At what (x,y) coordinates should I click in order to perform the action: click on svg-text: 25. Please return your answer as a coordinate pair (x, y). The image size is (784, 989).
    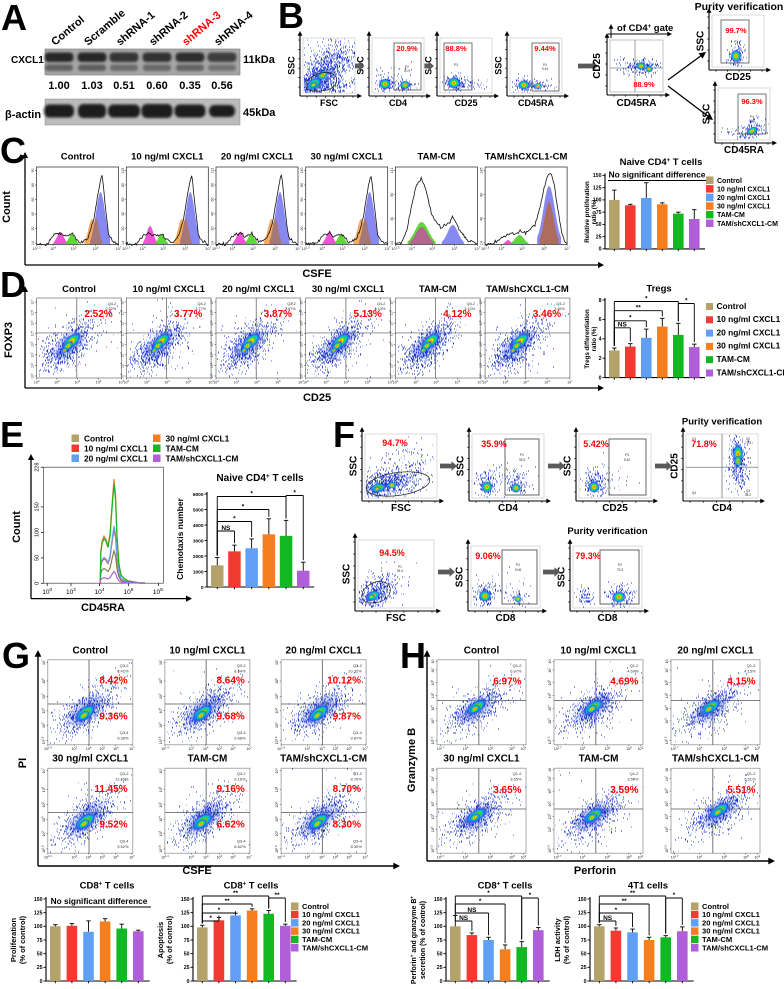
    Looking at the image, I should click on (440, 968).